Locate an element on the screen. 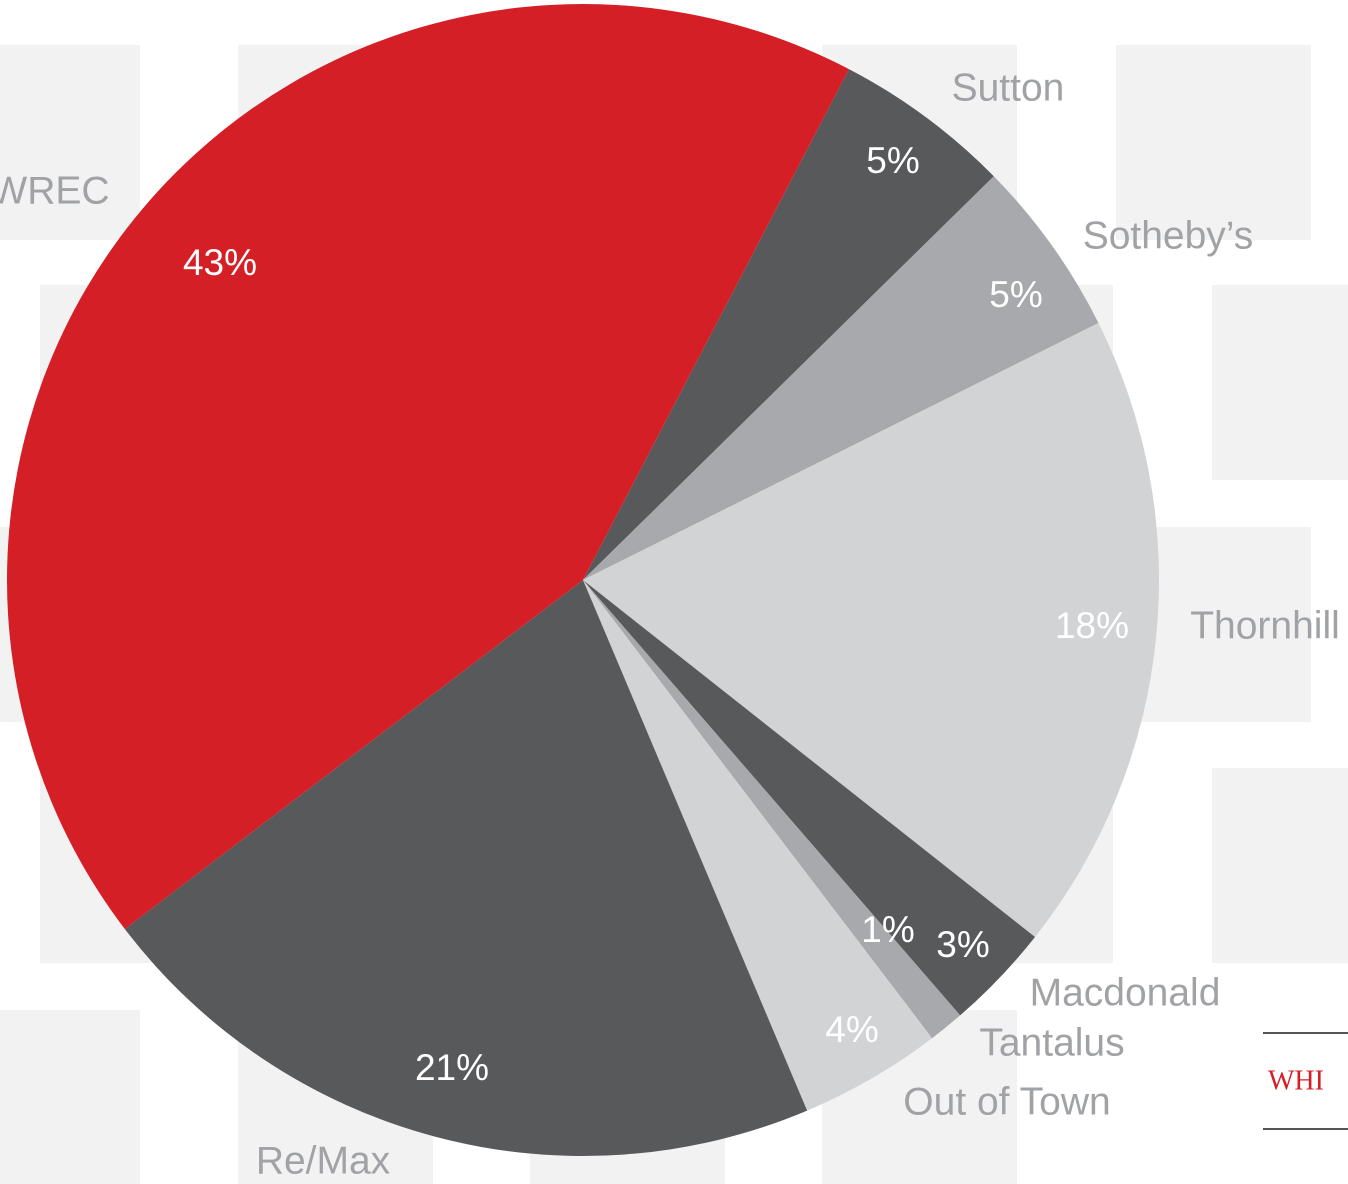 Image resolution: width=1348 pixels, height=1184 pixels. side-panel: WHI is located at coordinates (1305, 1081).